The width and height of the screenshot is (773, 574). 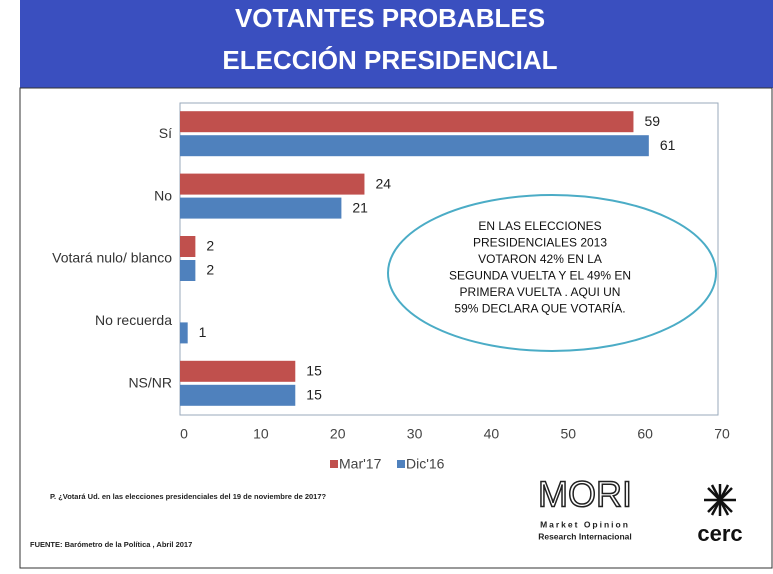 I want to click on value-label: 59, so click(x=652, y=121).